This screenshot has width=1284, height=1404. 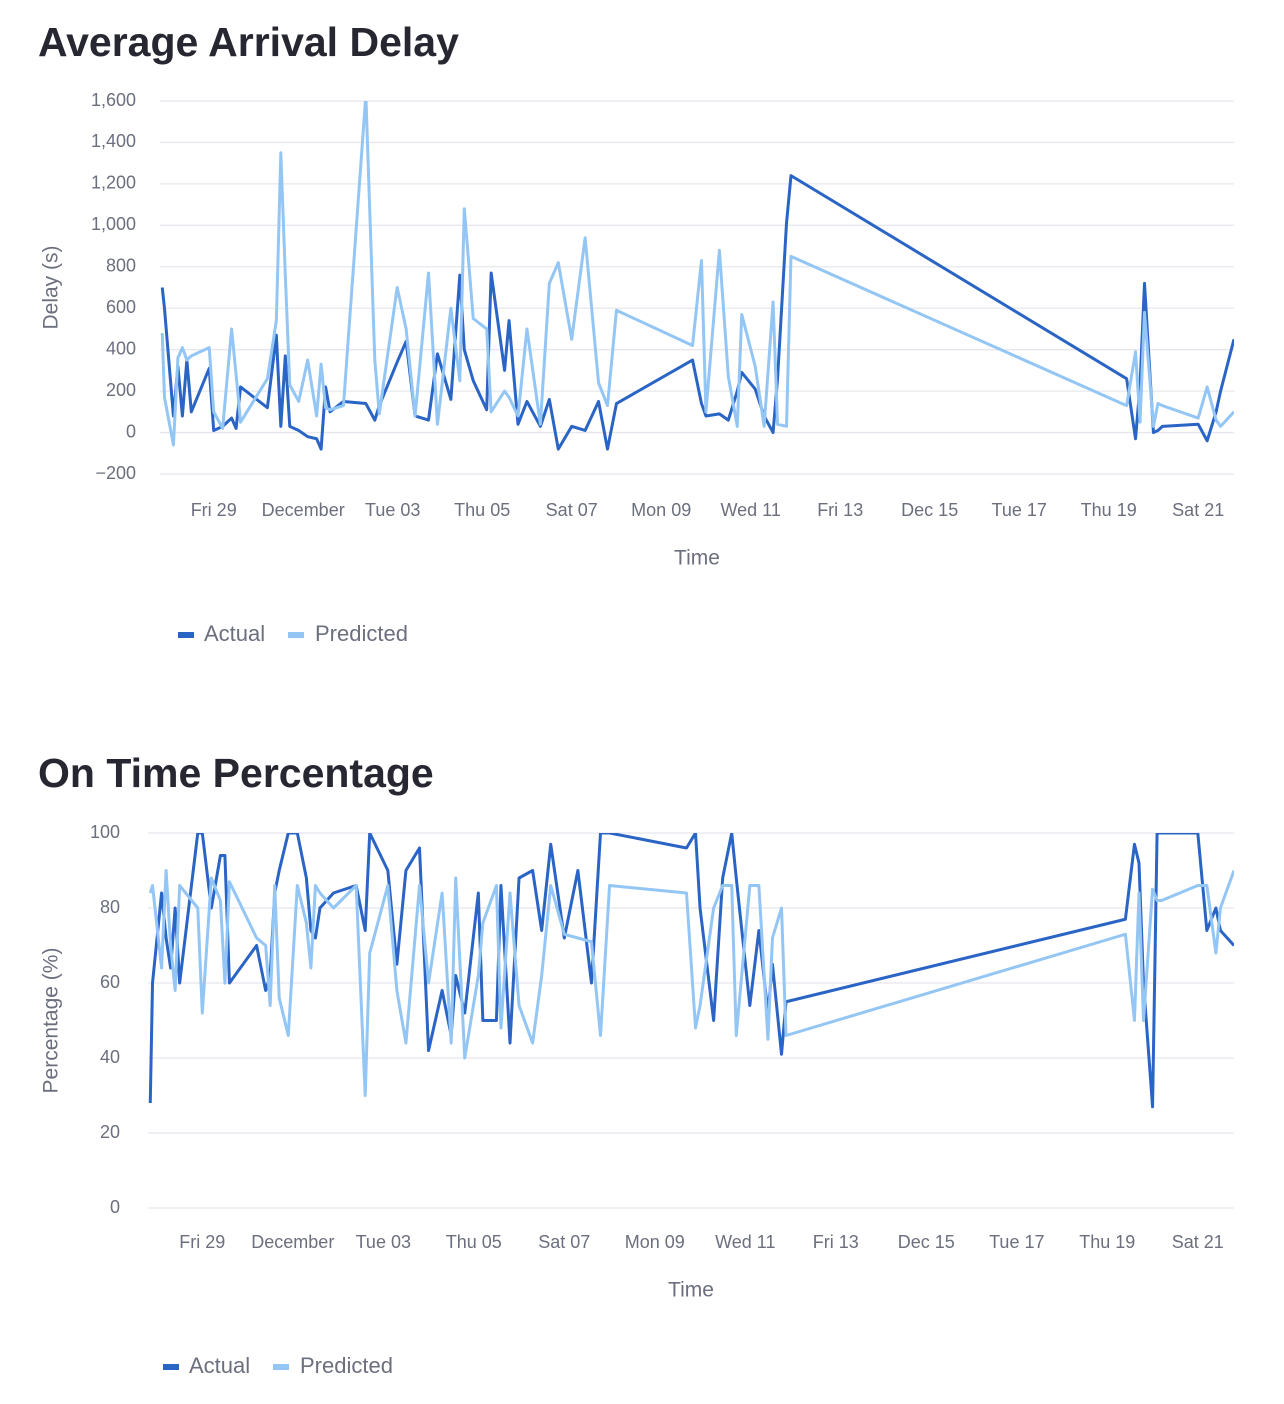 I want to click on y-tick-label: 200, so click(x=121, y=390).